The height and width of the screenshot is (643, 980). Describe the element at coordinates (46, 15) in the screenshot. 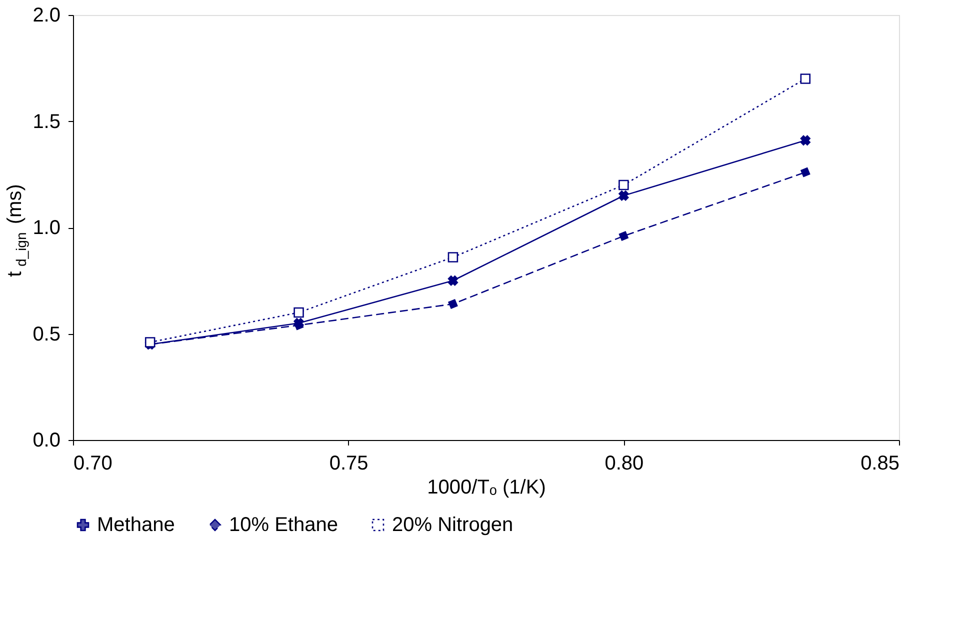

I see `y-tick-label: 2.0` at that location.